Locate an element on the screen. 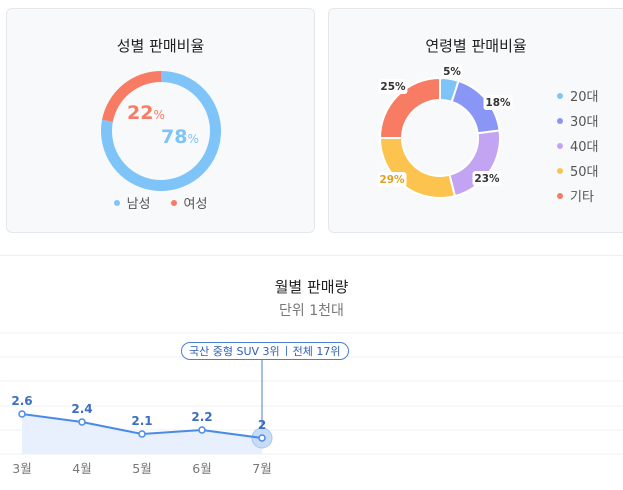 The height and width of the screenshot is (490, 623). age-legend-item: 30대 is located at coordinates (578, 120).